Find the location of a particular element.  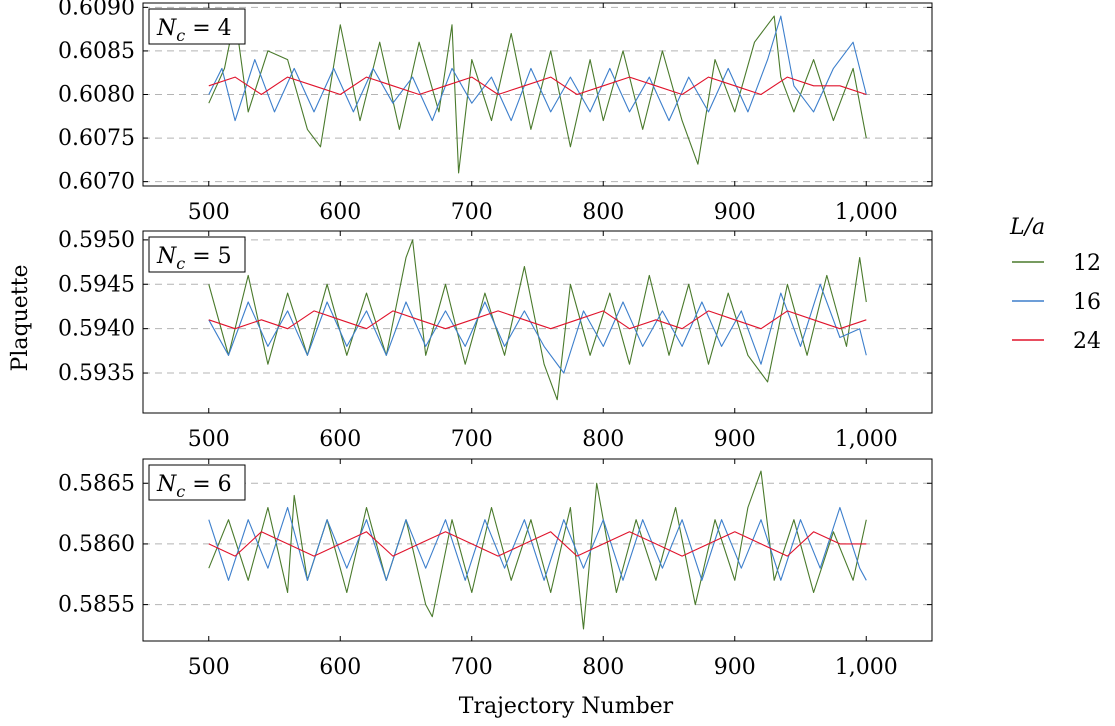

panel-label: Nc = 6 is located at coordinates (194, 486).